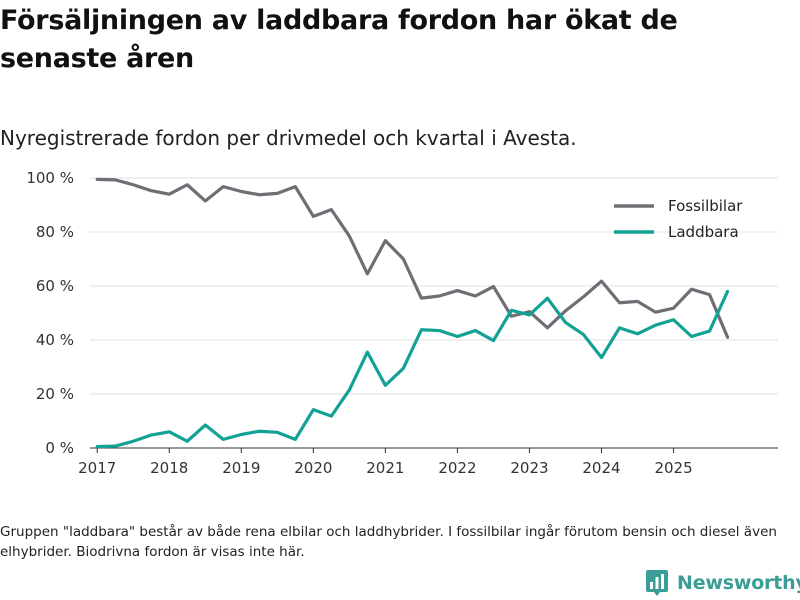 This screenshot has height=600, width=800. Describe the element at coordinates (601, 468) in the screenshot. I see `x-tick-label: 2024` at that location.